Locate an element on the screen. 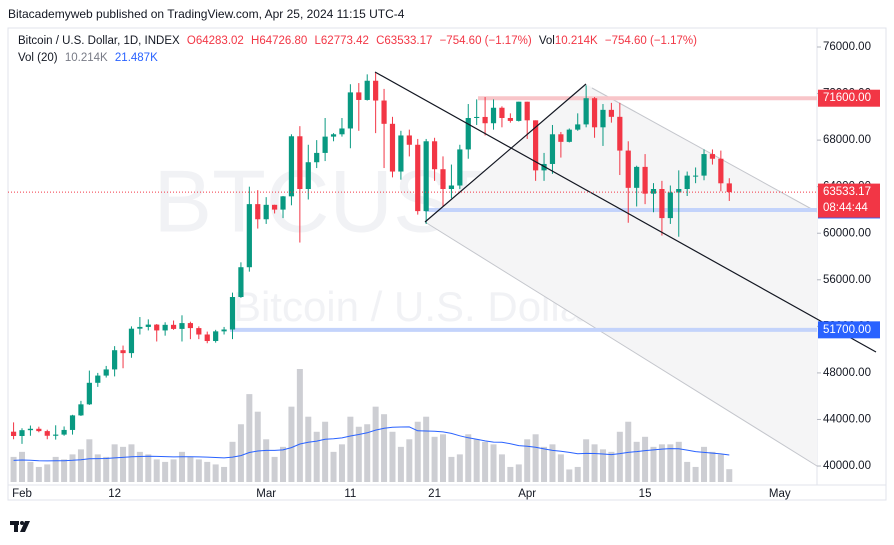  last-price-label: 63533.17 is located at coordinates (847, 192).